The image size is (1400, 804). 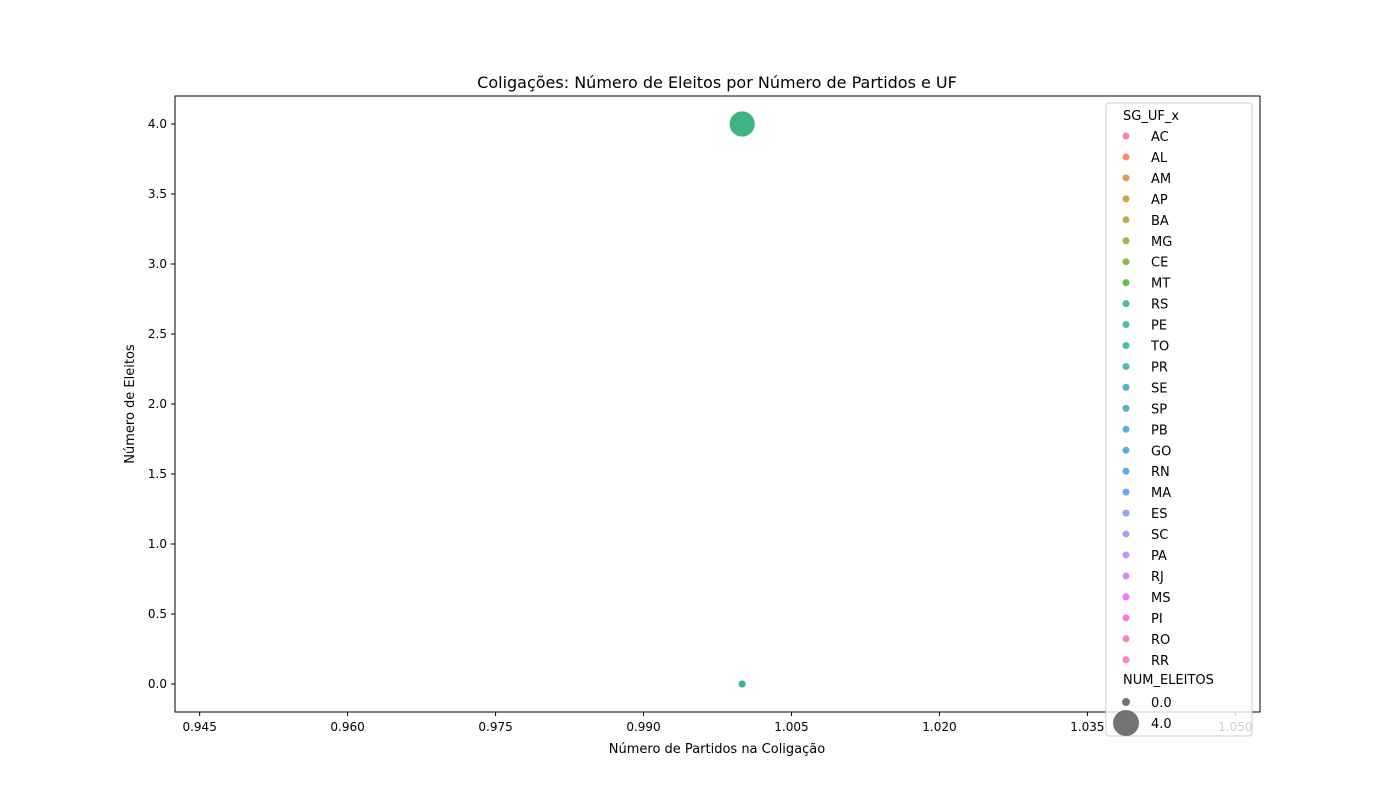 What do you see at coordinates (157, 194) in the screenshot?
I see `y-tick-label: 3.5` at bounding box center [157, 194].